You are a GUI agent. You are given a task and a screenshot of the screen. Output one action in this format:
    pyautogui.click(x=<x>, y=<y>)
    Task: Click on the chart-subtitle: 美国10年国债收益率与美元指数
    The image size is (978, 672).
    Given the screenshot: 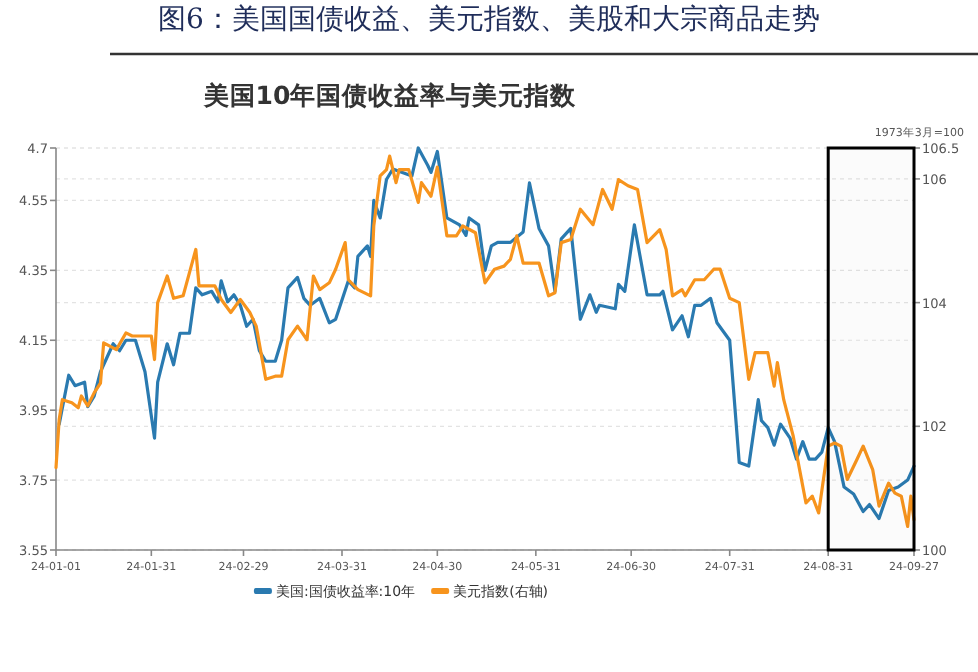 What is the action you would take?
    pyautogui.click(x=390, y=95)
    